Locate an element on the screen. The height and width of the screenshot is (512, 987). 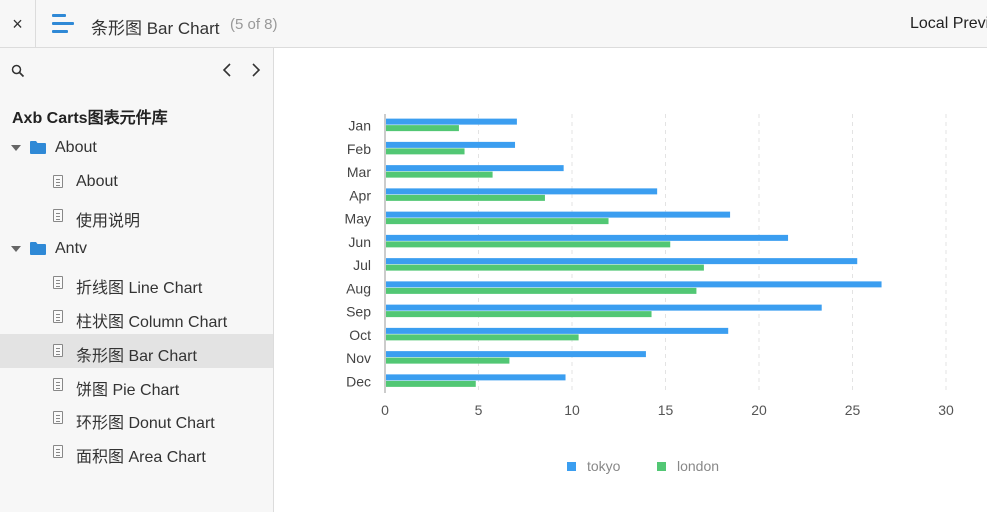
legend-marker-london is located at coordinates (661, 466).